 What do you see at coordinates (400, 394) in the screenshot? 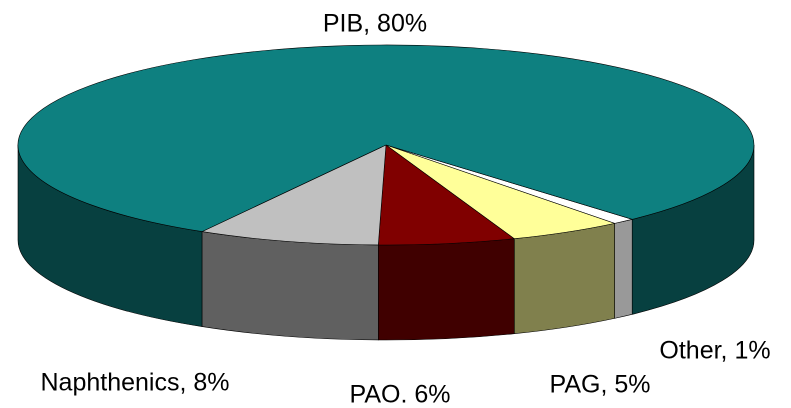
I see `data-label: PAO. 6%` at bounding box center [400, 394].